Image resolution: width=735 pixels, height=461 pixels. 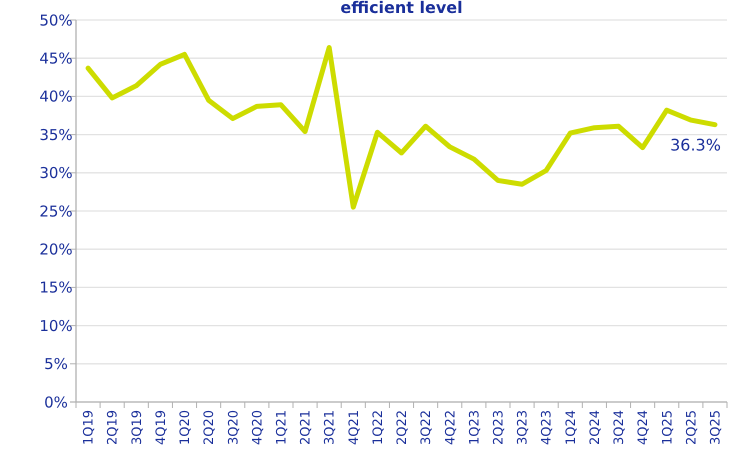 I want to click on x-tick-label: 3Q25, so click(x=716, y=428).